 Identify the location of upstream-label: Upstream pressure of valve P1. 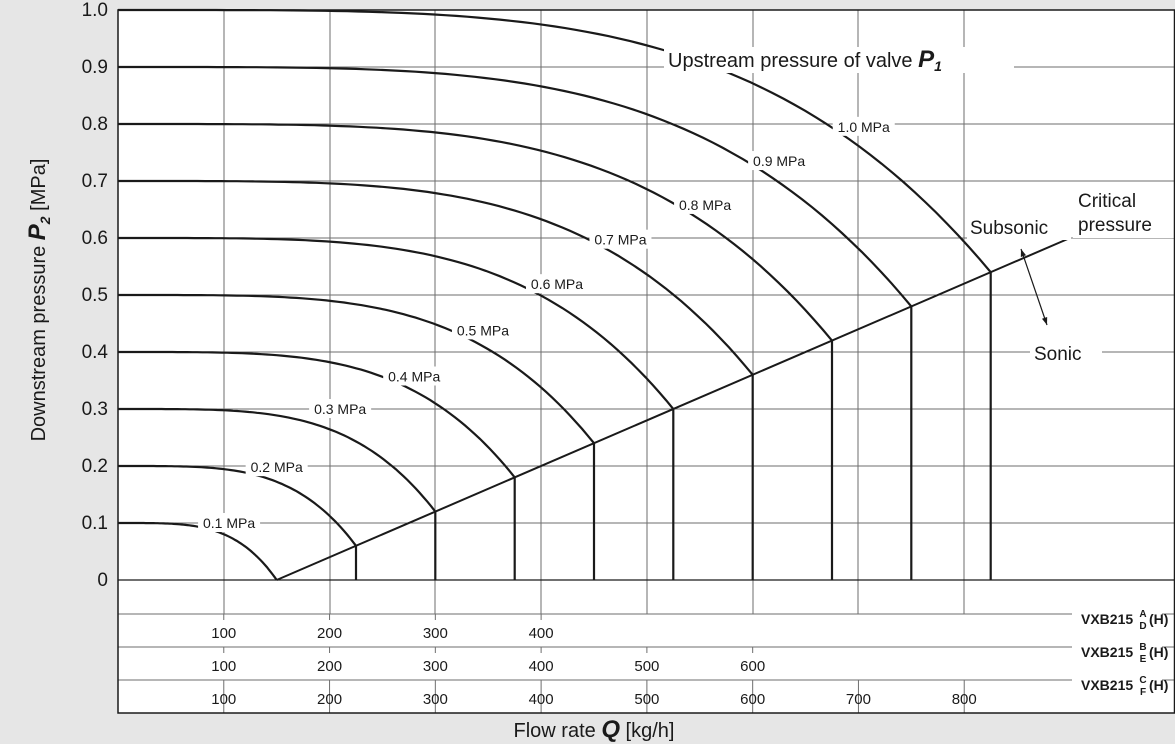
(805, 60).